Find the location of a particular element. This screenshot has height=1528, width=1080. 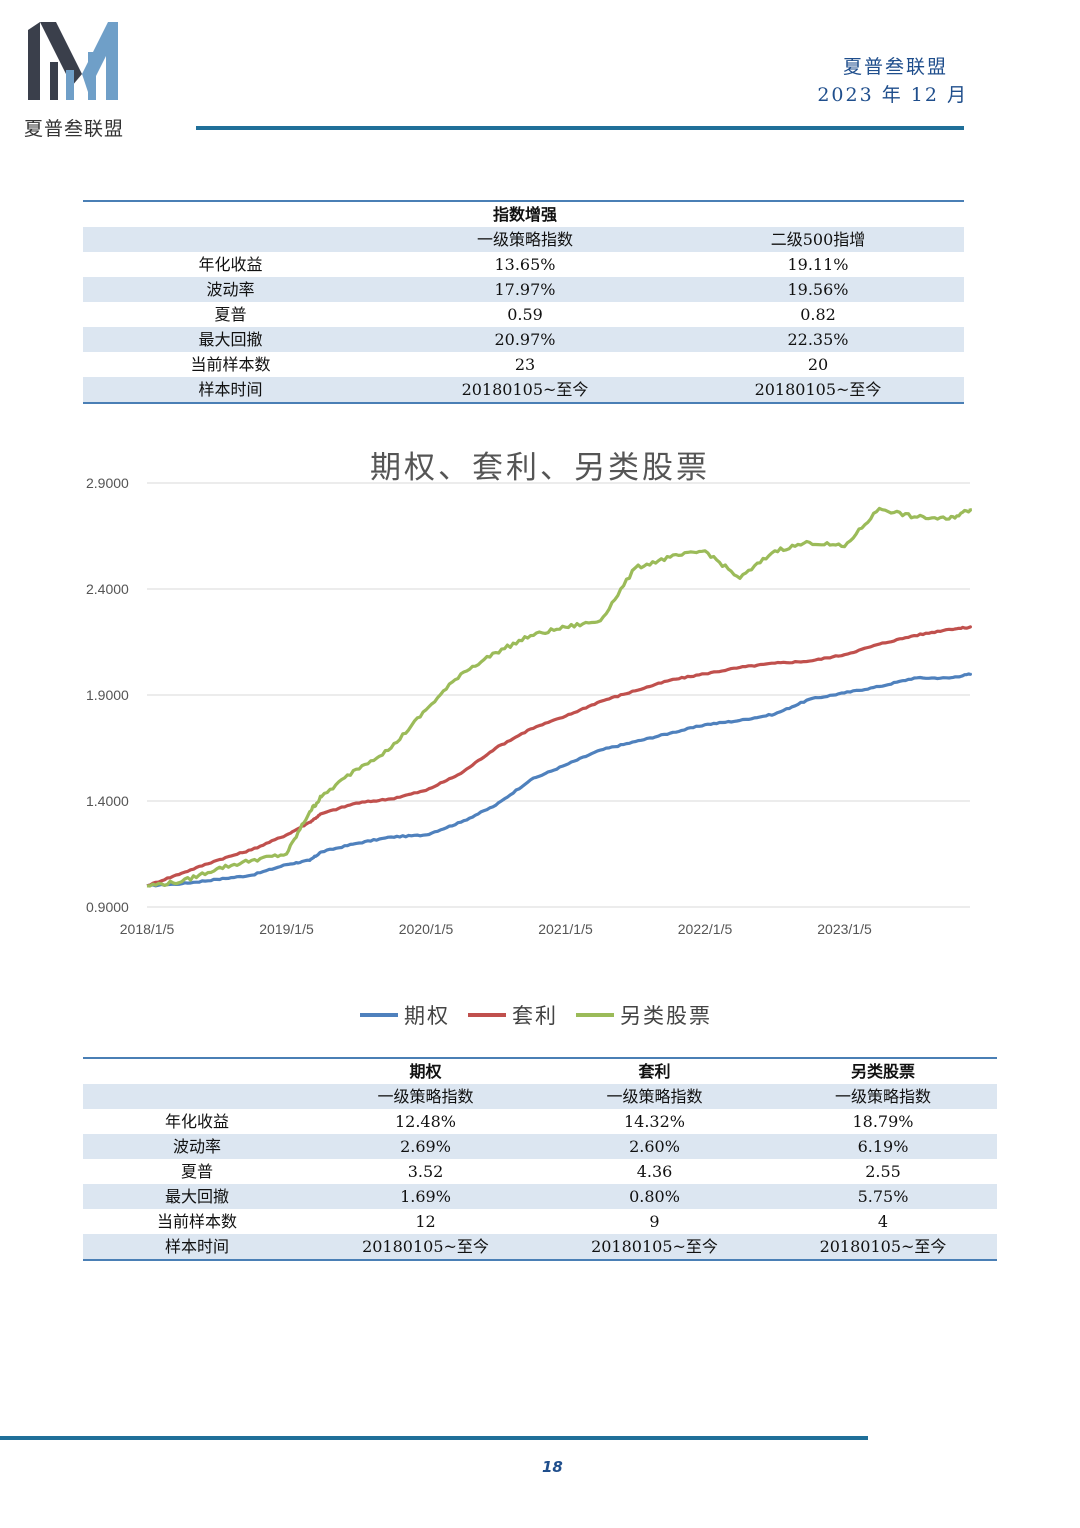

brand-logo is located at coordinates (73, 61).